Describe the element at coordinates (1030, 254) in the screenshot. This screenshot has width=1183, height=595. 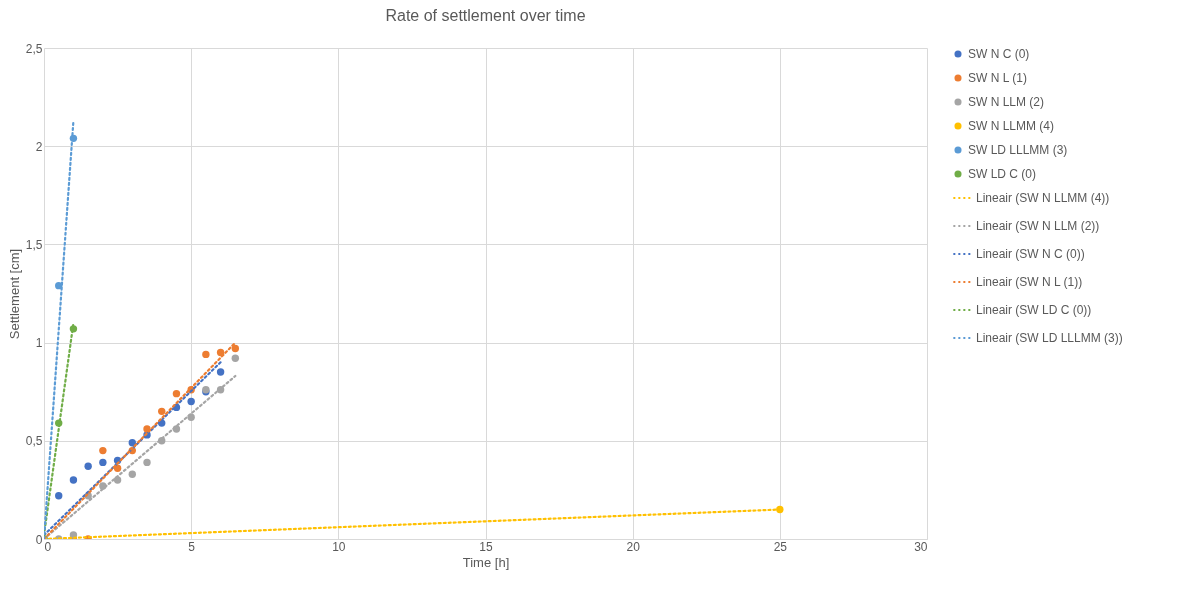
I see `legend-label: Lineair (SW N C (0))` at that location.